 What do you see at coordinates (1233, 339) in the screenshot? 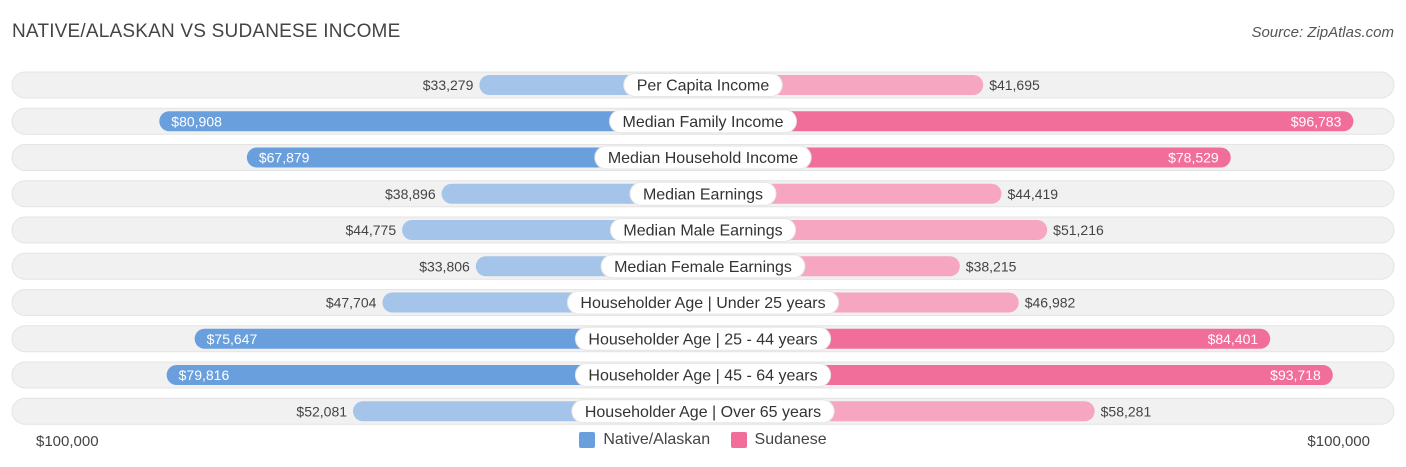
I see `value-label-sudanese-row-7: $84,401` at bounding box center [1233, 339].